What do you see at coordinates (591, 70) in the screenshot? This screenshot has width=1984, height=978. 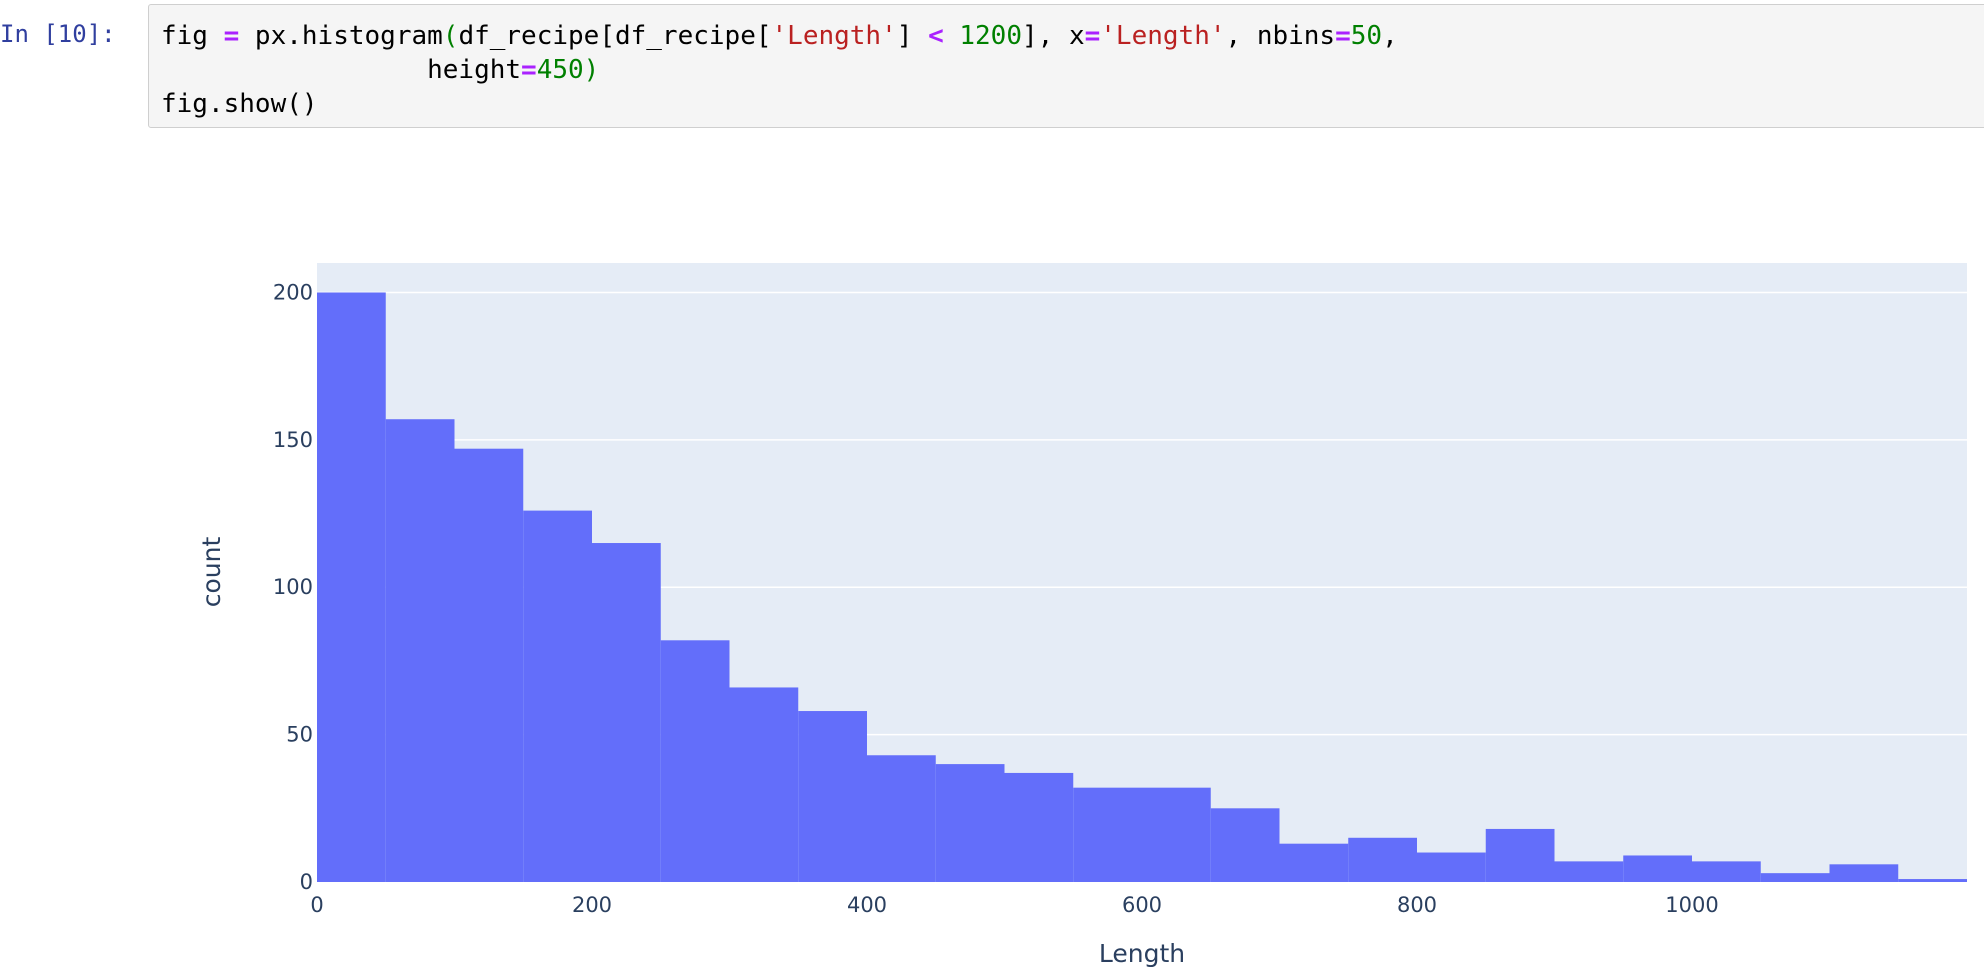 I see `code-token: )` at bounding box center [591, 70].